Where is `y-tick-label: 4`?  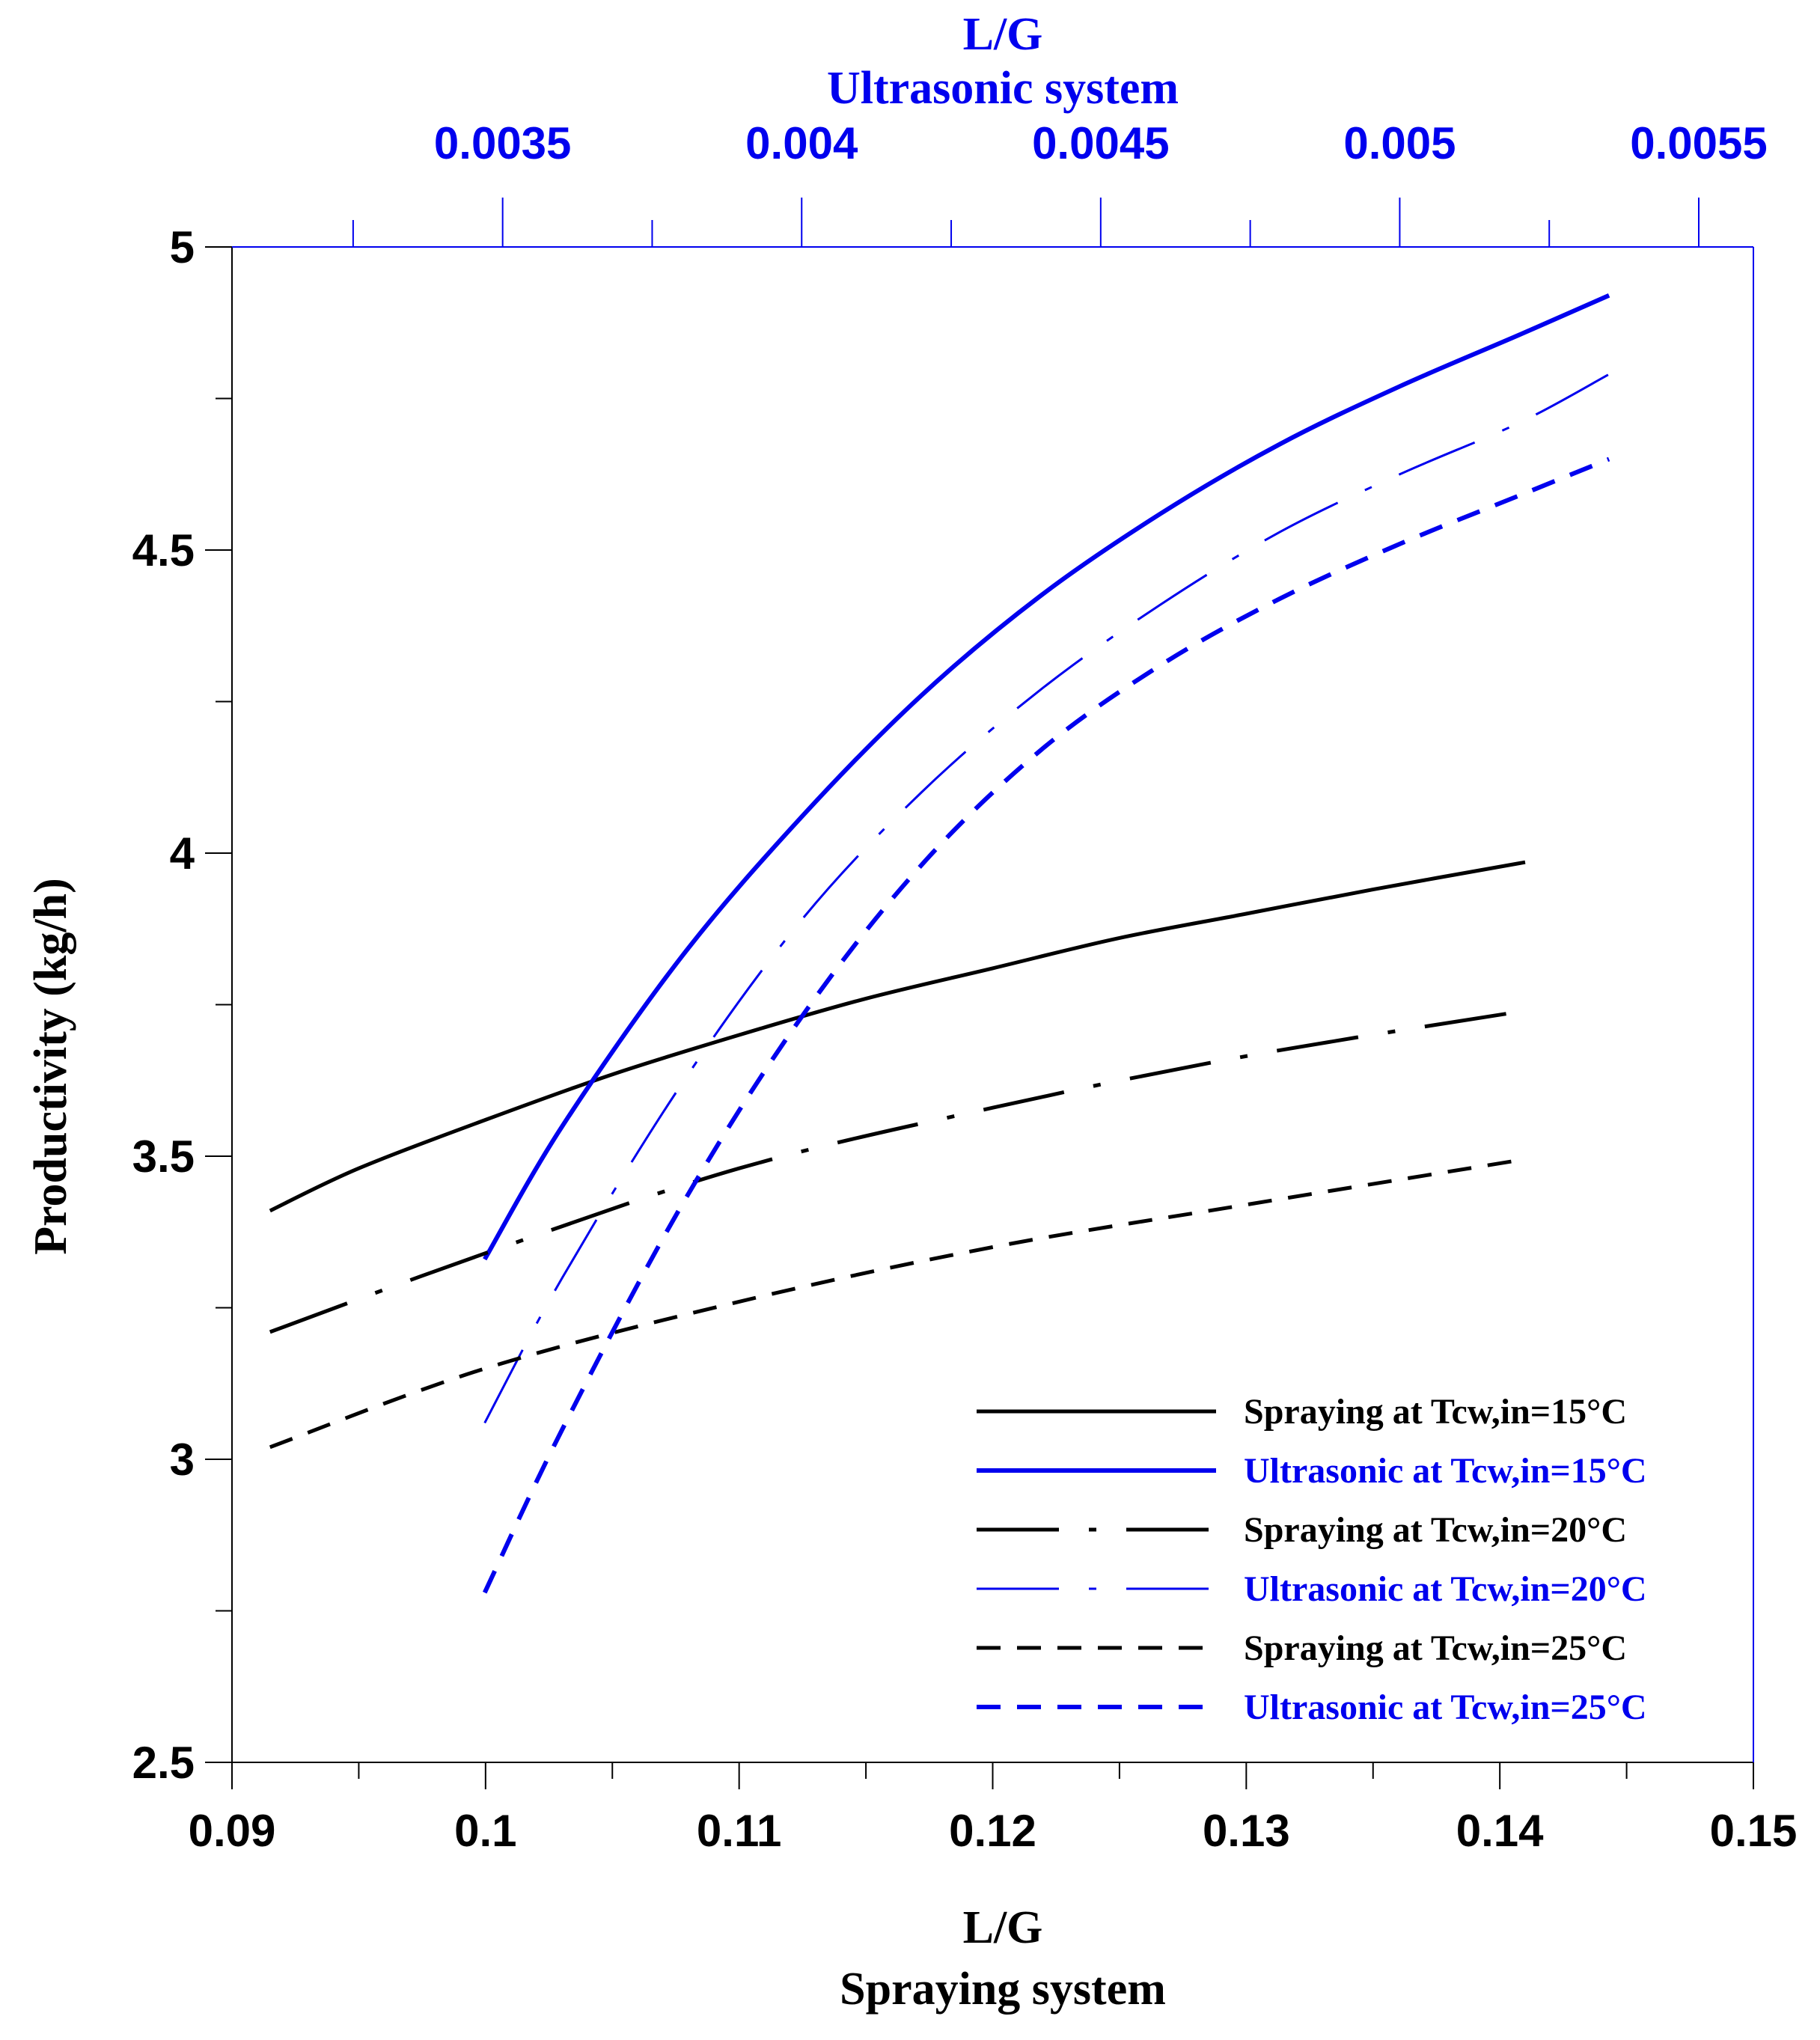
y-tick-label: 4 is located at coordinates (182, 853).